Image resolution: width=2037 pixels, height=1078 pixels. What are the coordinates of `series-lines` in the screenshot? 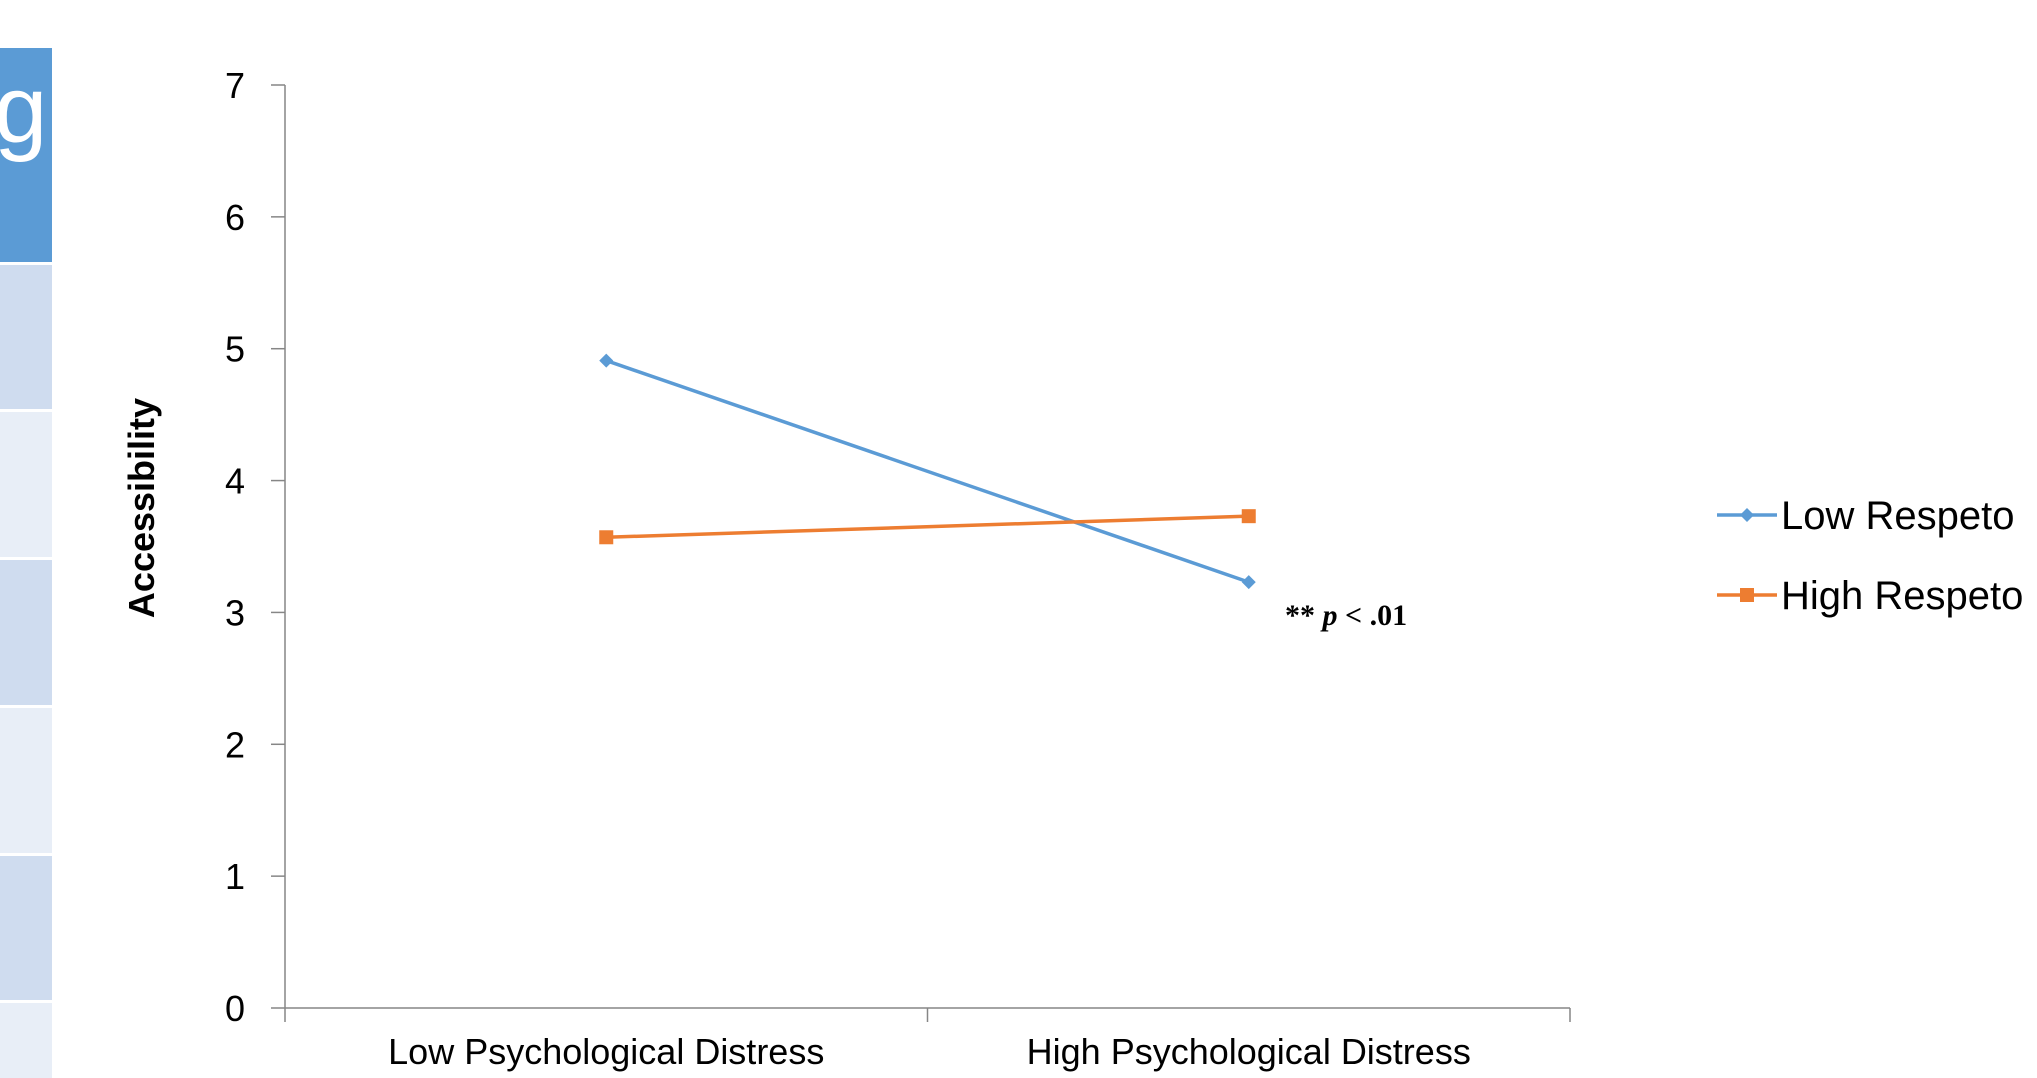 It's located at (927, 471).